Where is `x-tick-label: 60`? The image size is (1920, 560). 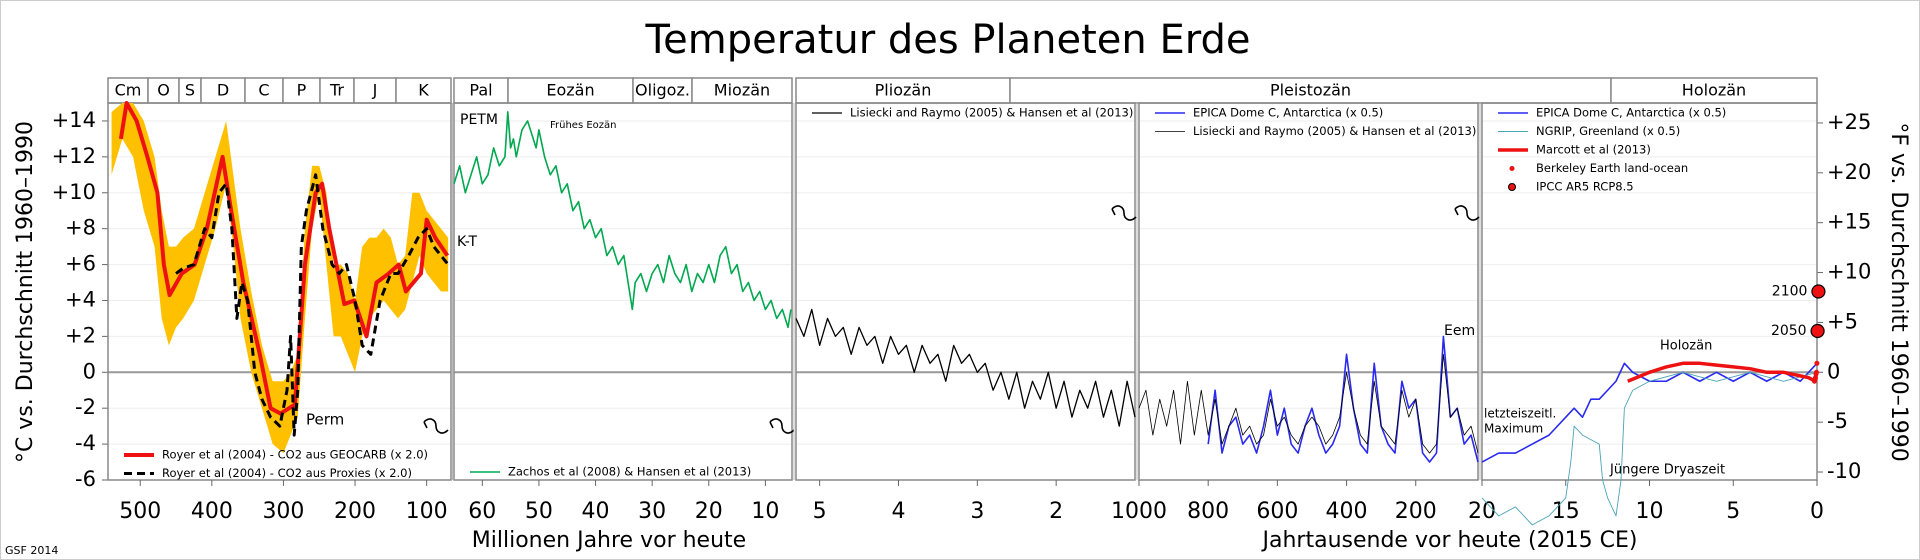 x-tick-label: 60 is located at coordinates (482, 511).